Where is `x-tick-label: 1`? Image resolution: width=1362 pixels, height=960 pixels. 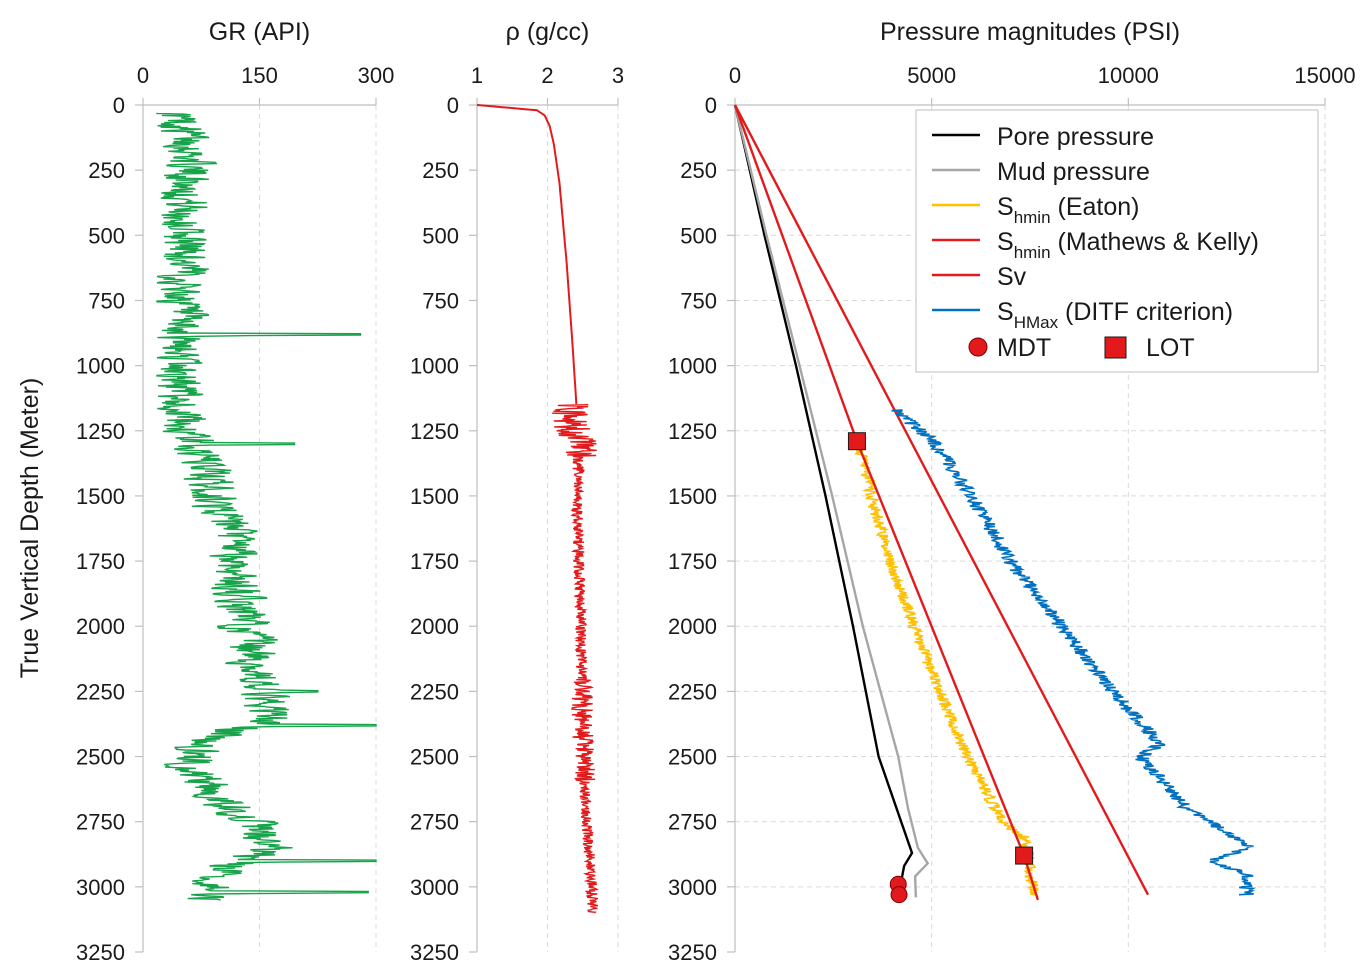 x-tick-label: 1 is located at coordinates (477, 75).